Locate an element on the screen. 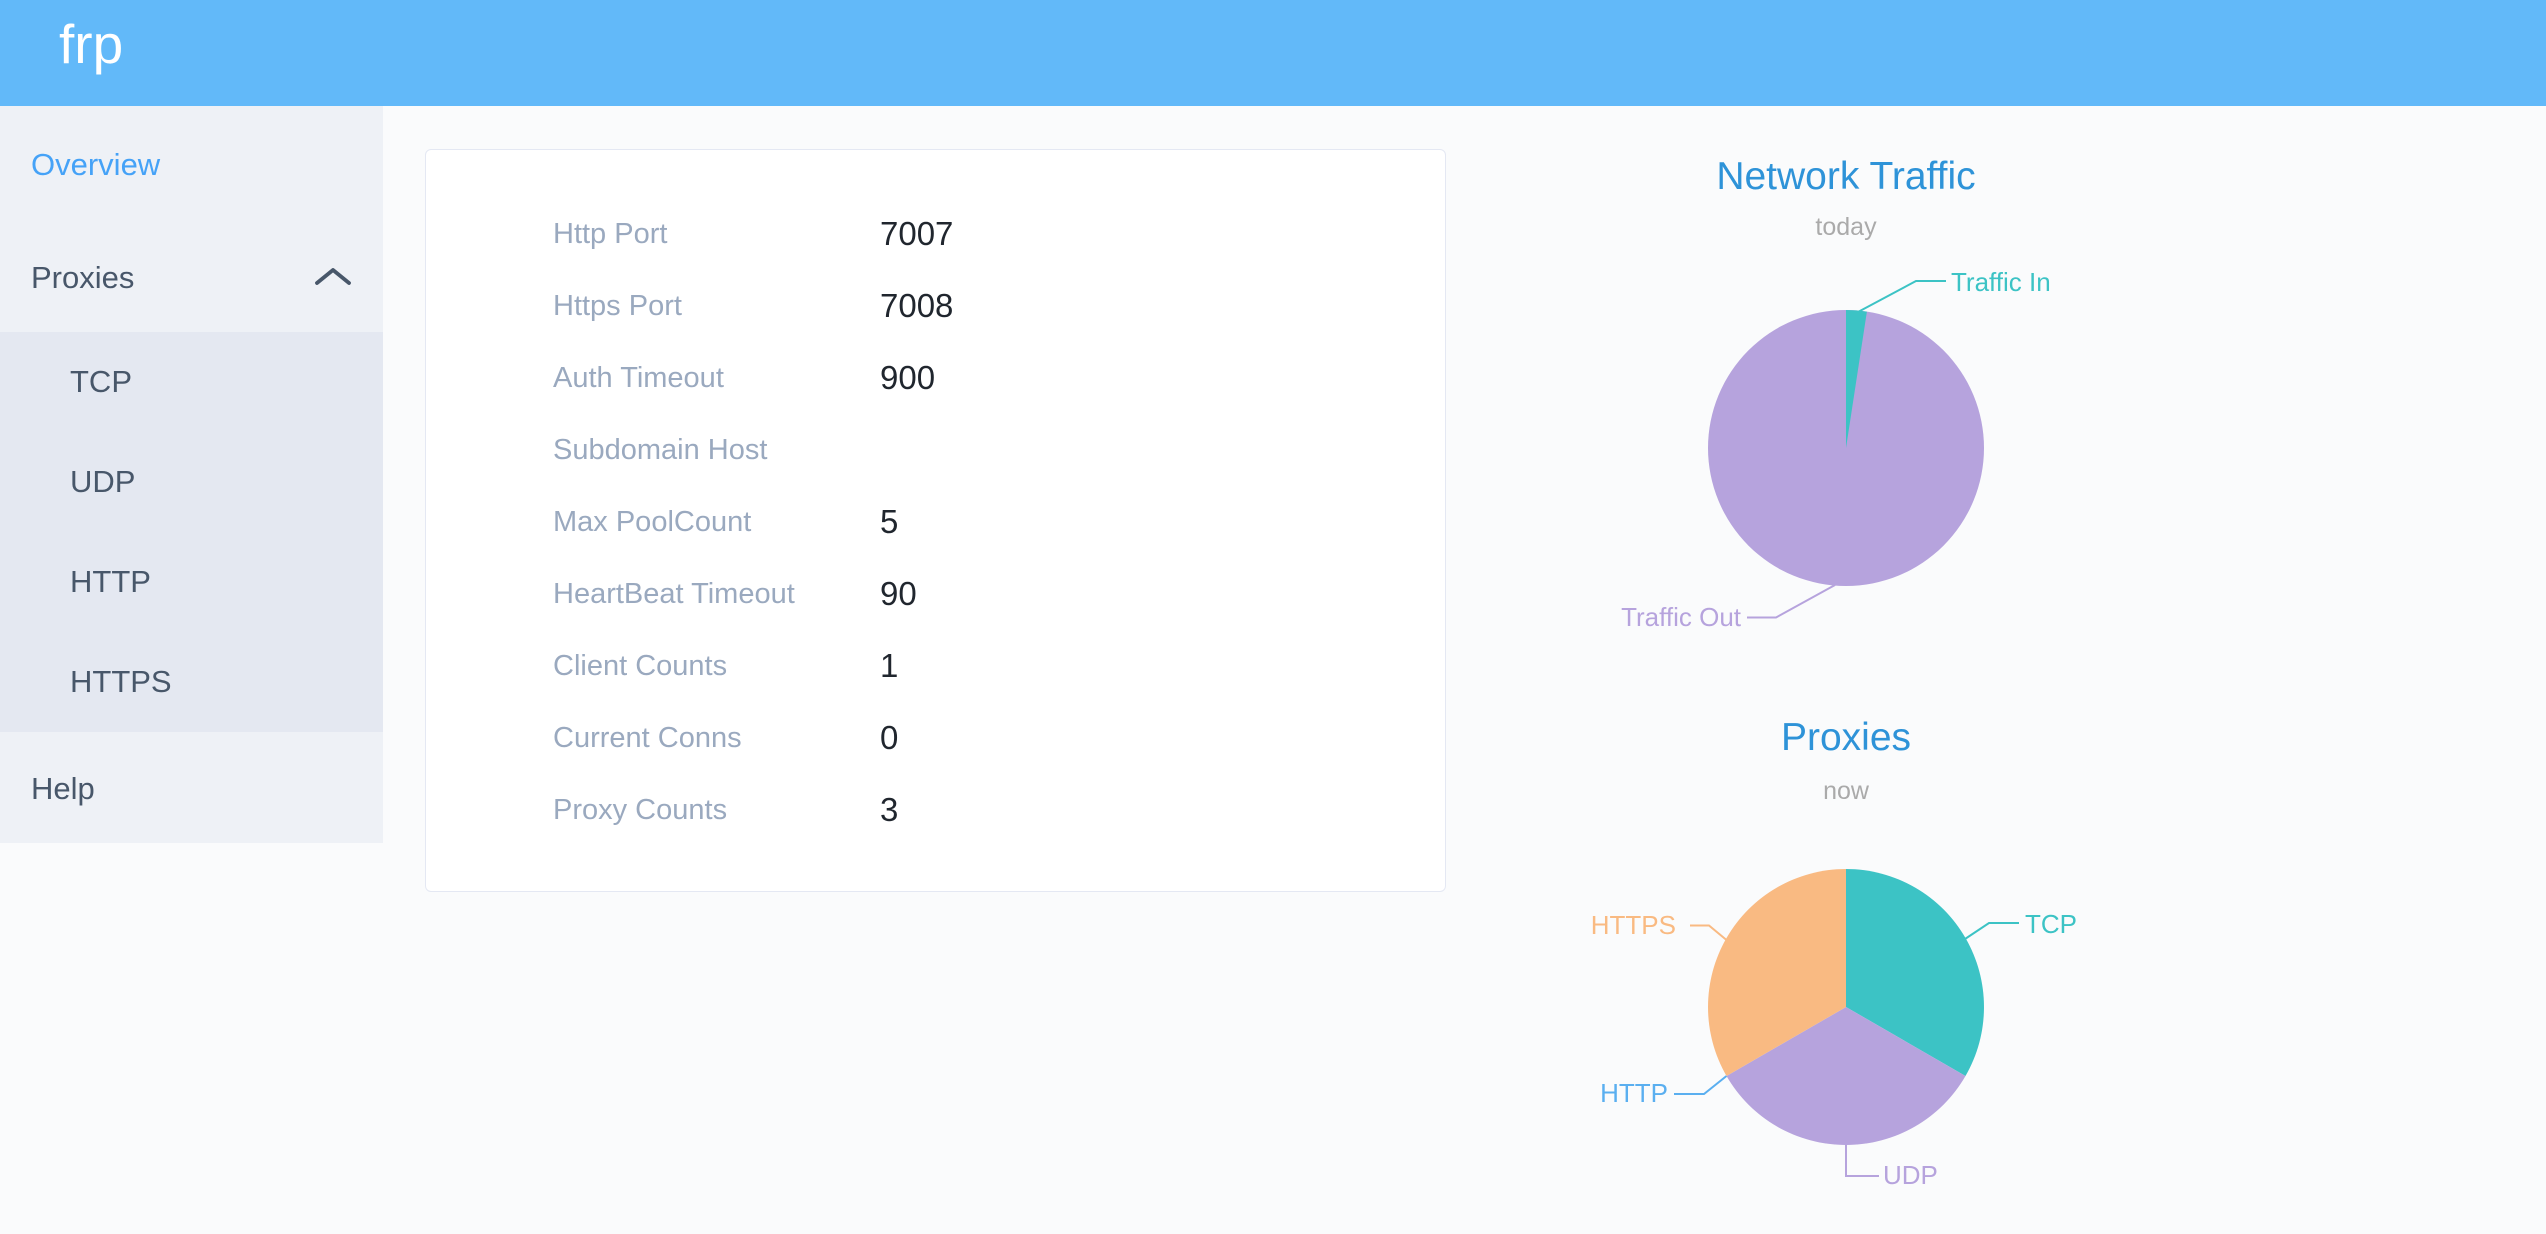 The width and height of the screenshot is (2546, 1234). svg-text: HTTP is located at coordinates (1634, 1093).